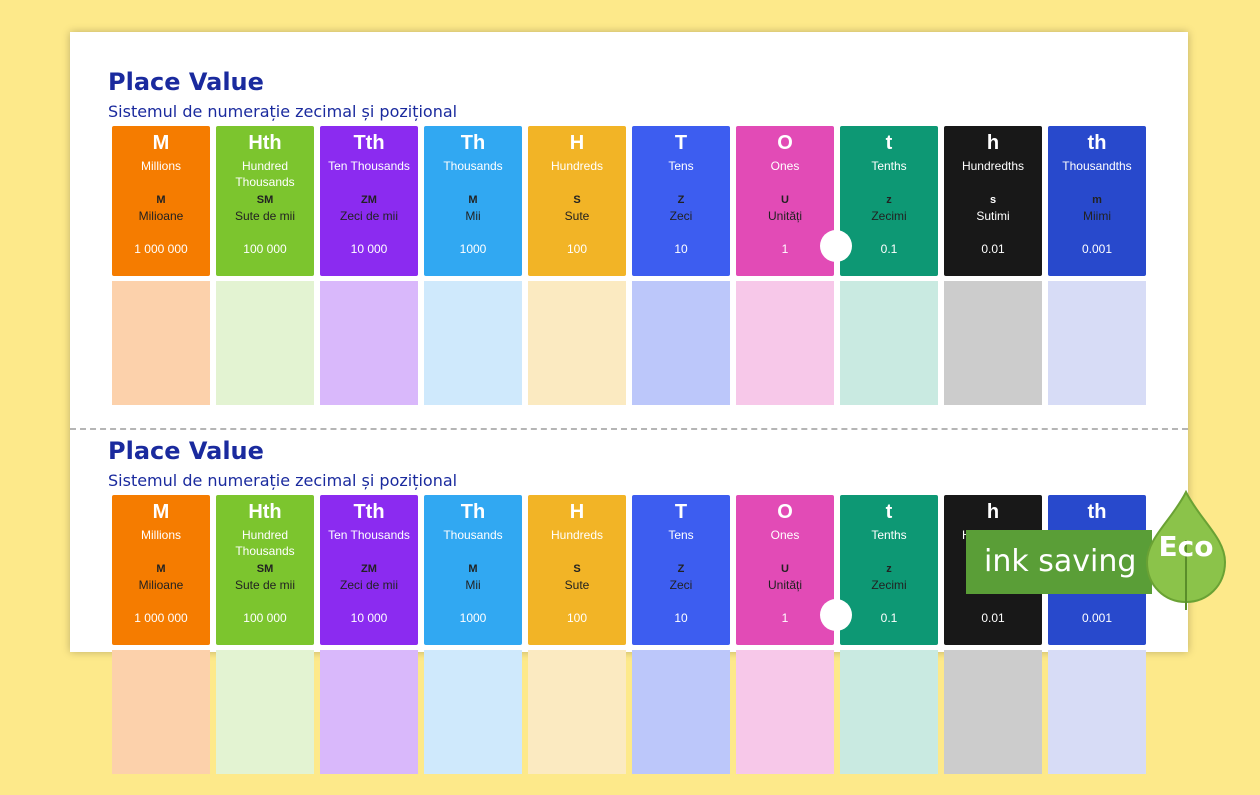  I want to click on place-name-romanian: Sutimi, so click(993, 216).